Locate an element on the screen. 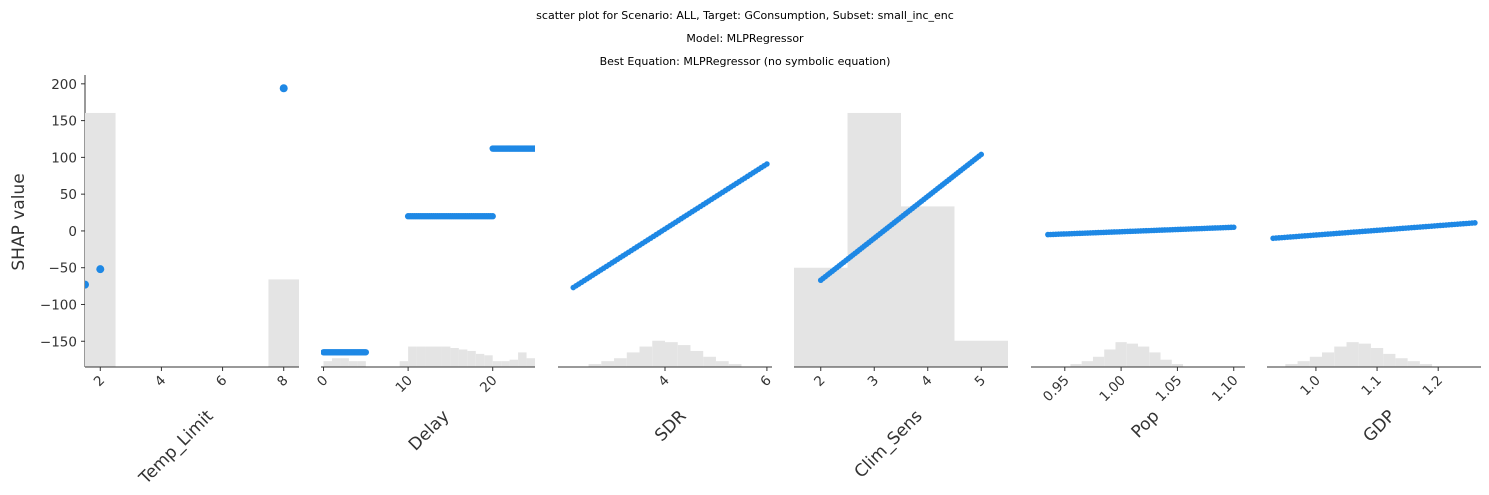 Image resolution: width=1489 pixels, height=495 pixels. y-tick-label: 50 is located at coordinates (68, 195).